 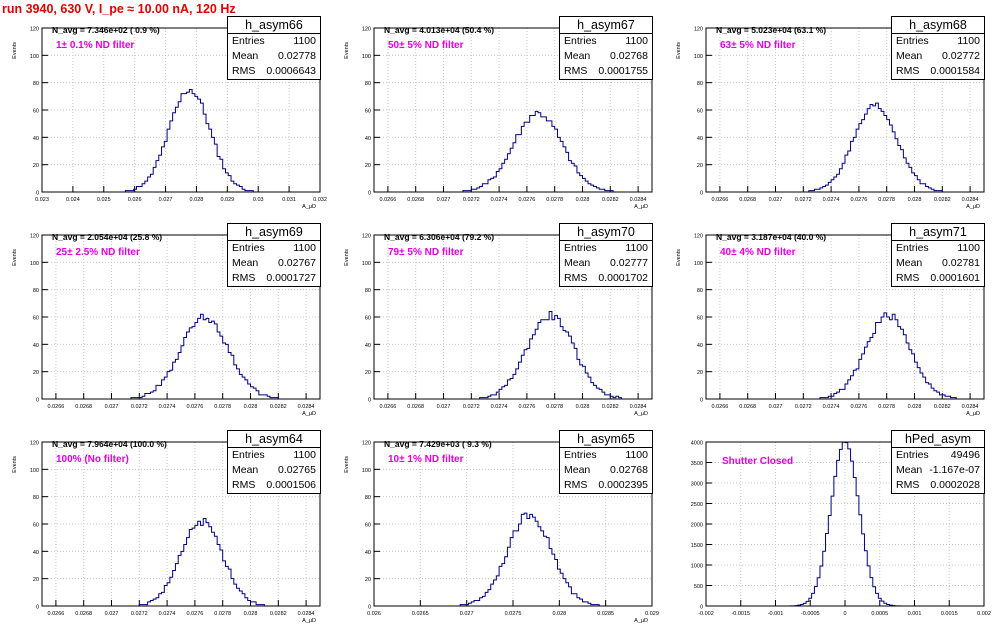 What do you see at coordinates (369, 608) in the screenshot?
I see `y-tick-label: 0` at bounding box center [369, 608].